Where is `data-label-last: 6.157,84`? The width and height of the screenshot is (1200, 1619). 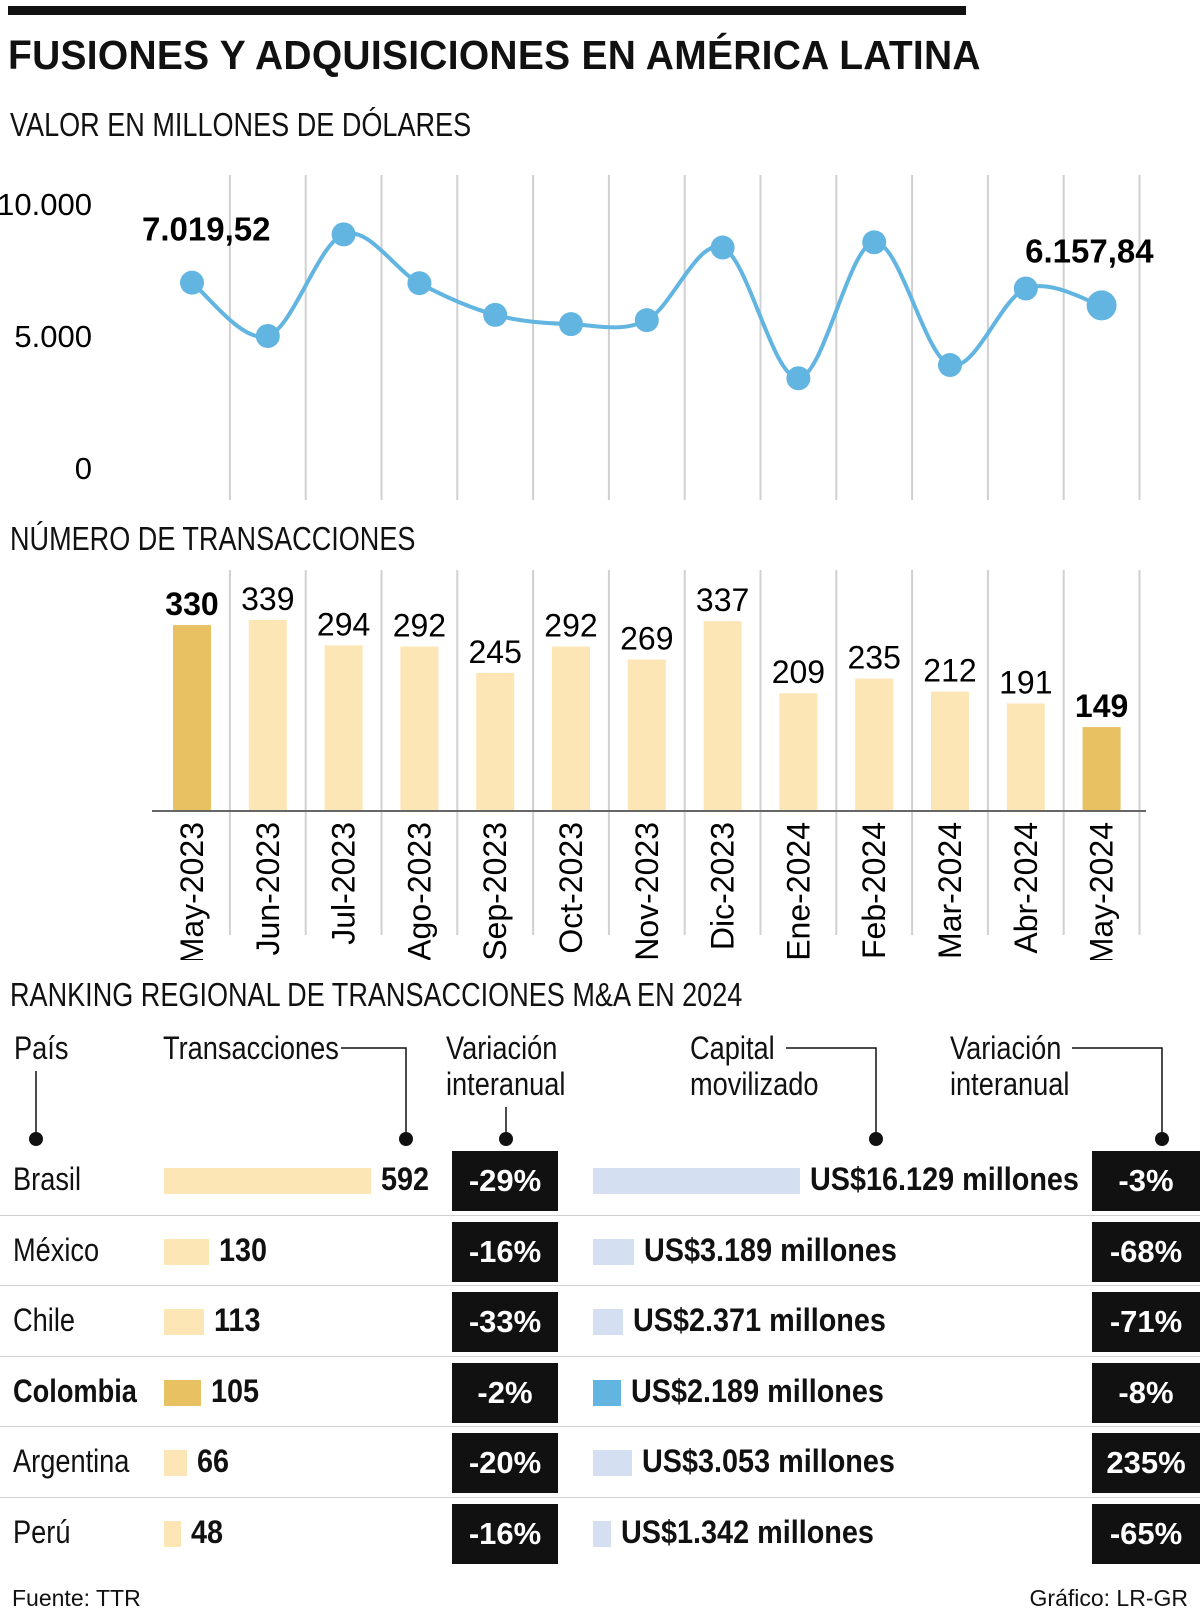 data-label-last: 6.157,84 is located at coordinates (1089, 250).